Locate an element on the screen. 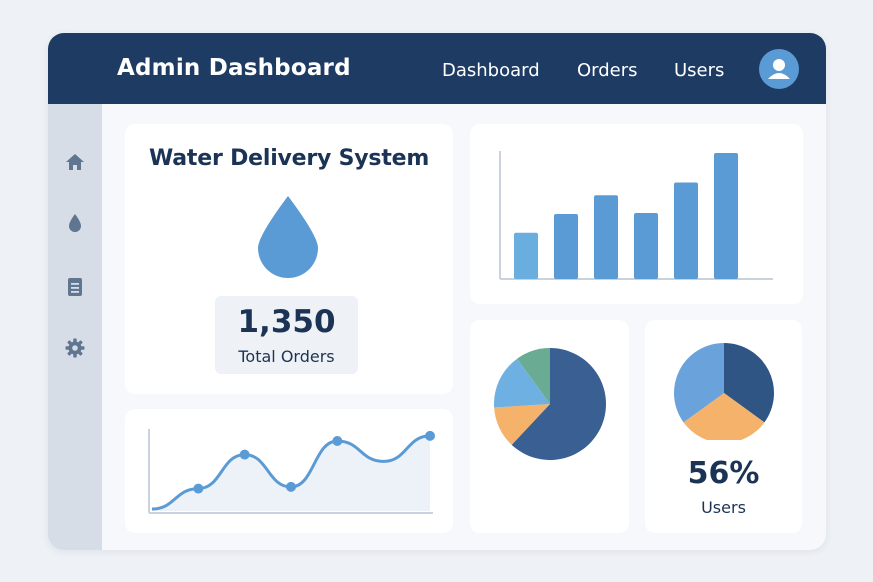 This screenshot has width=873, height=582. line-chart is located at coordinates (291, 471).